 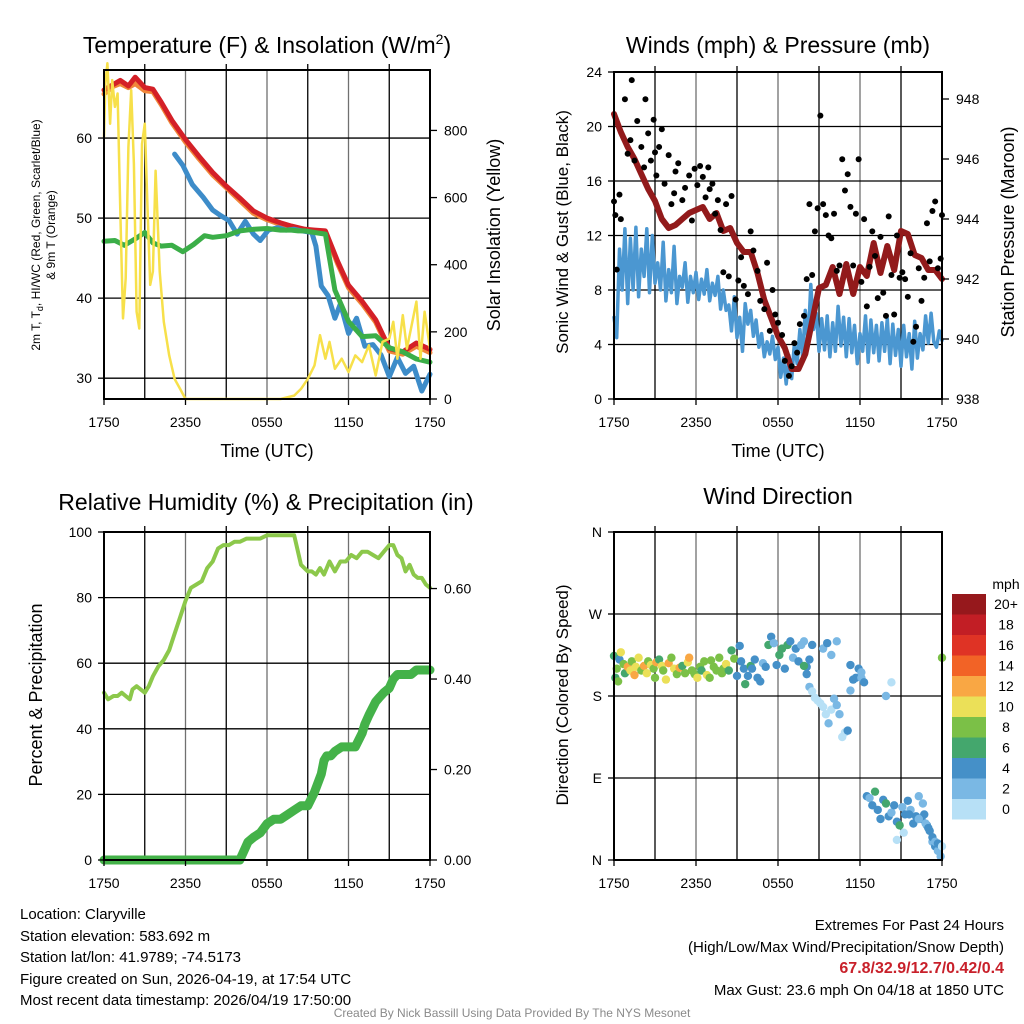 What do you see at coordinates (778, 496) in the screenshot?
I see `direction-title: Wind Direction` at bounding box center [778, 496].